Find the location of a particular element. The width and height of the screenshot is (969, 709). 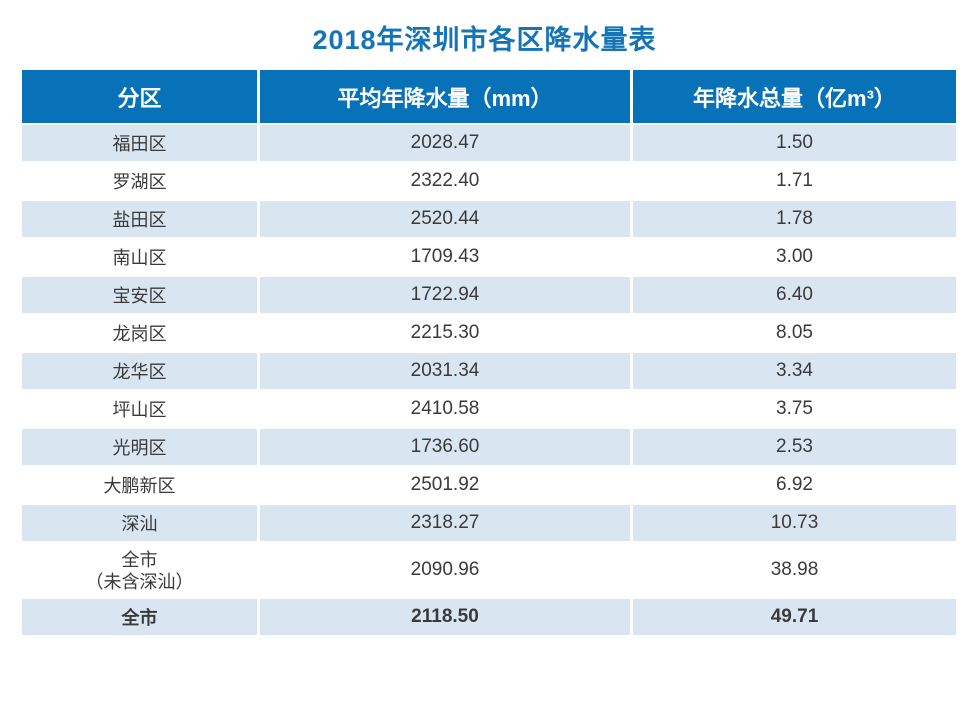

table-row: 龙岗区 2215.30 8.05 is located at coordinates (489, 334).